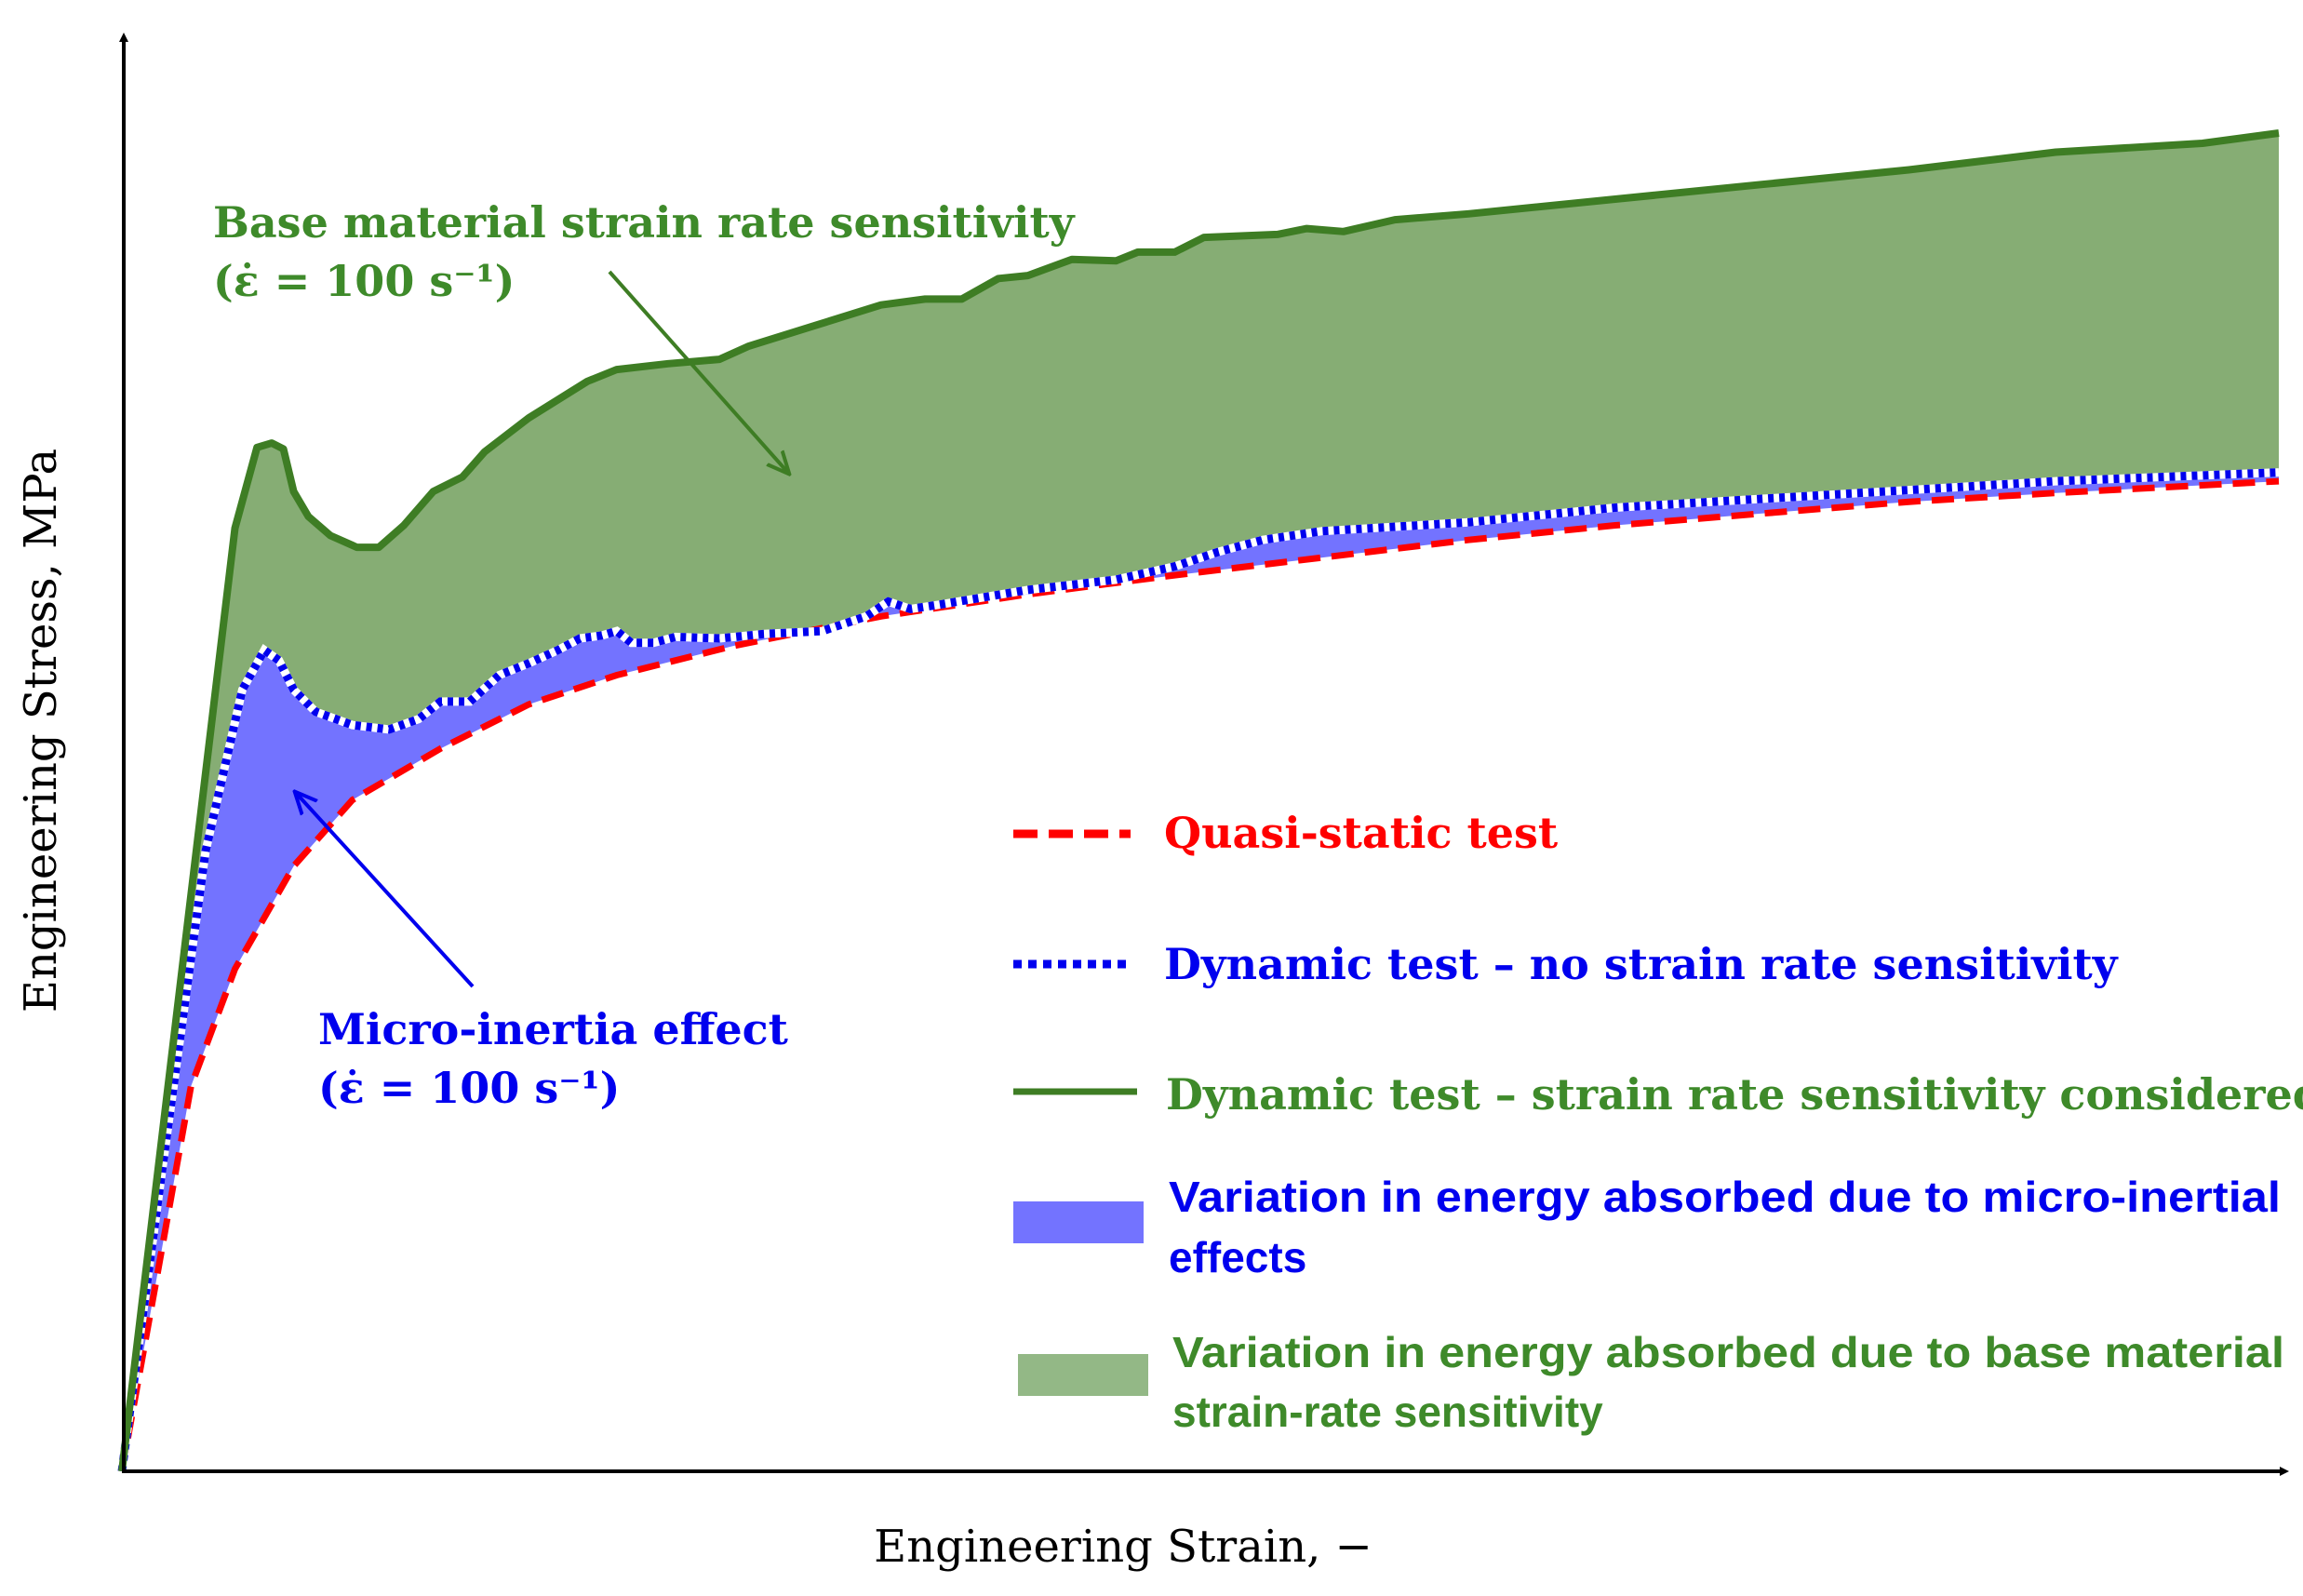  I want to click on legend-label-base-material-line2: strain-rate sensitivity, so click(1387, 1412).